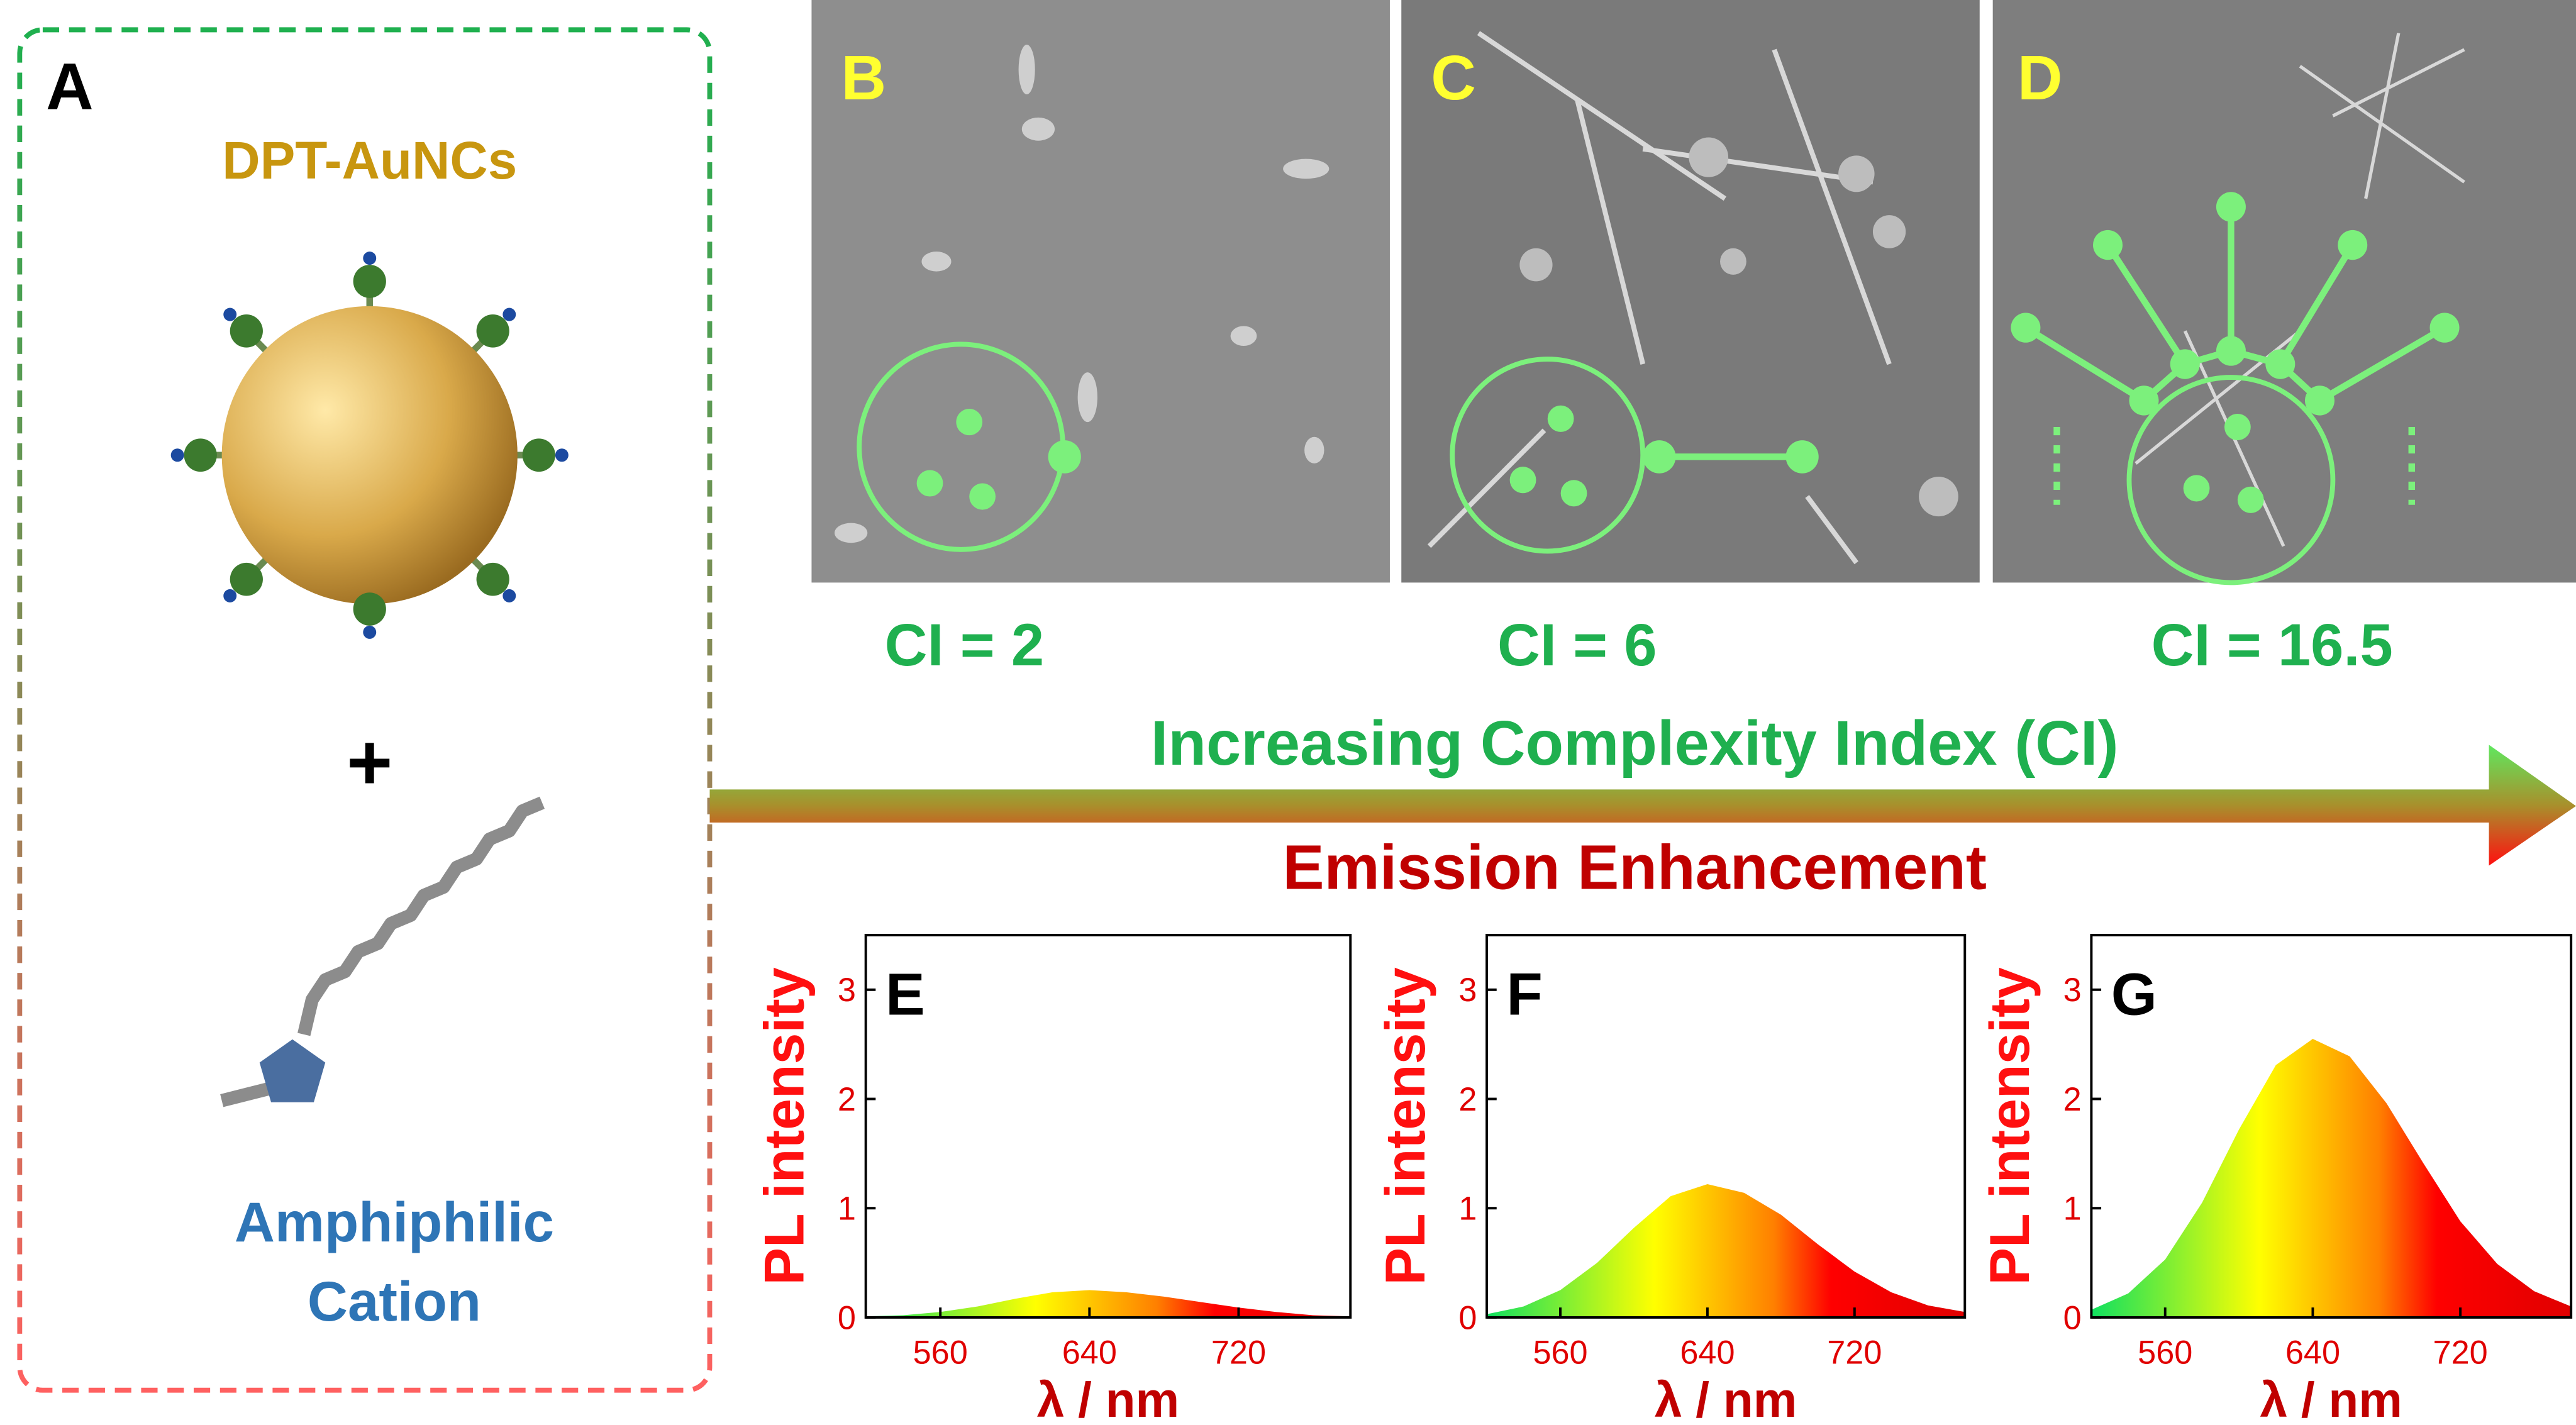 The height and width of the screenshot is (1425, 2576). Describe the element at coordinates (905, 995) in the screenshot. I see `panel-letter: E` at that location.